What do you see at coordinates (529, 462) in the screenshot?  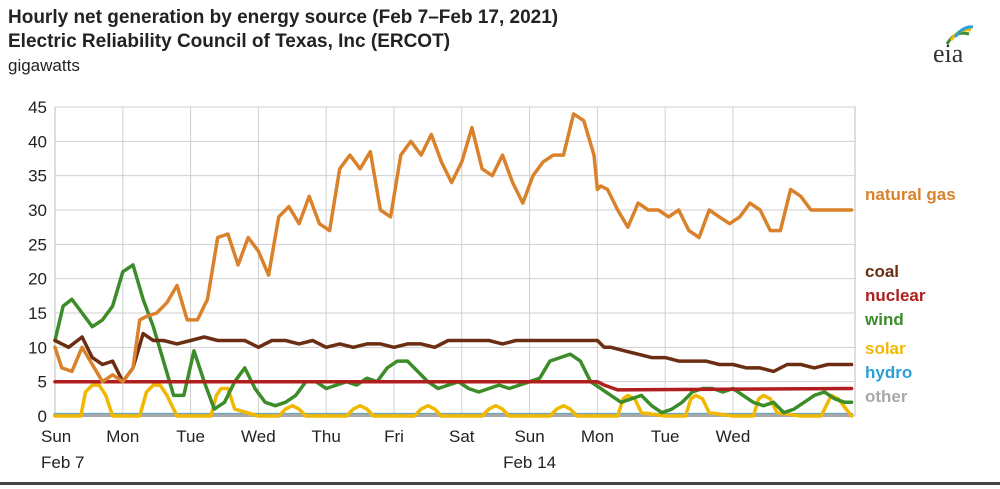 I see `x-tick-sublabel: Feb 14` at bounding box center [529, 462].